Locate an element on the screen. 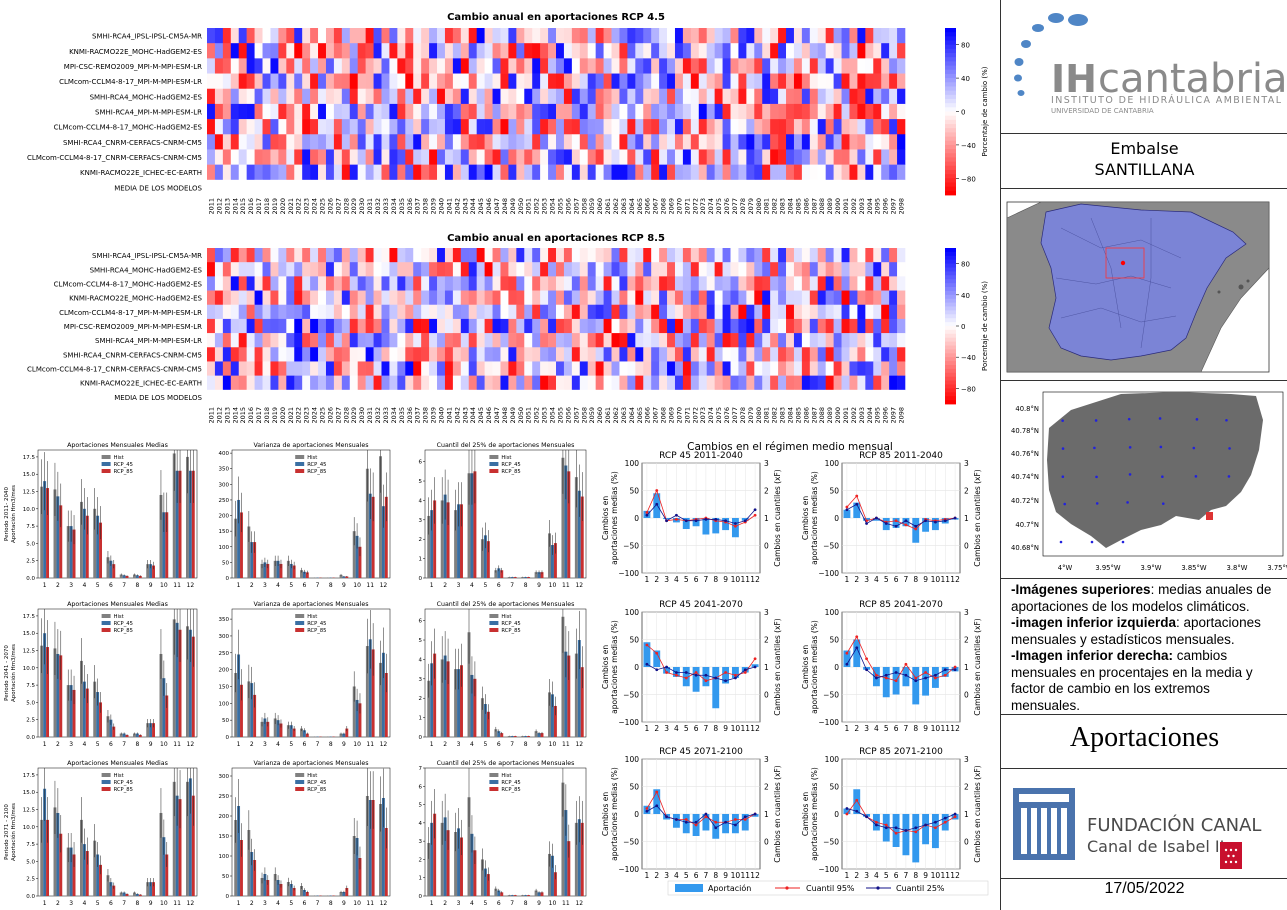  heatmap-year-label: 2031 is located at coordinates (370, 415).